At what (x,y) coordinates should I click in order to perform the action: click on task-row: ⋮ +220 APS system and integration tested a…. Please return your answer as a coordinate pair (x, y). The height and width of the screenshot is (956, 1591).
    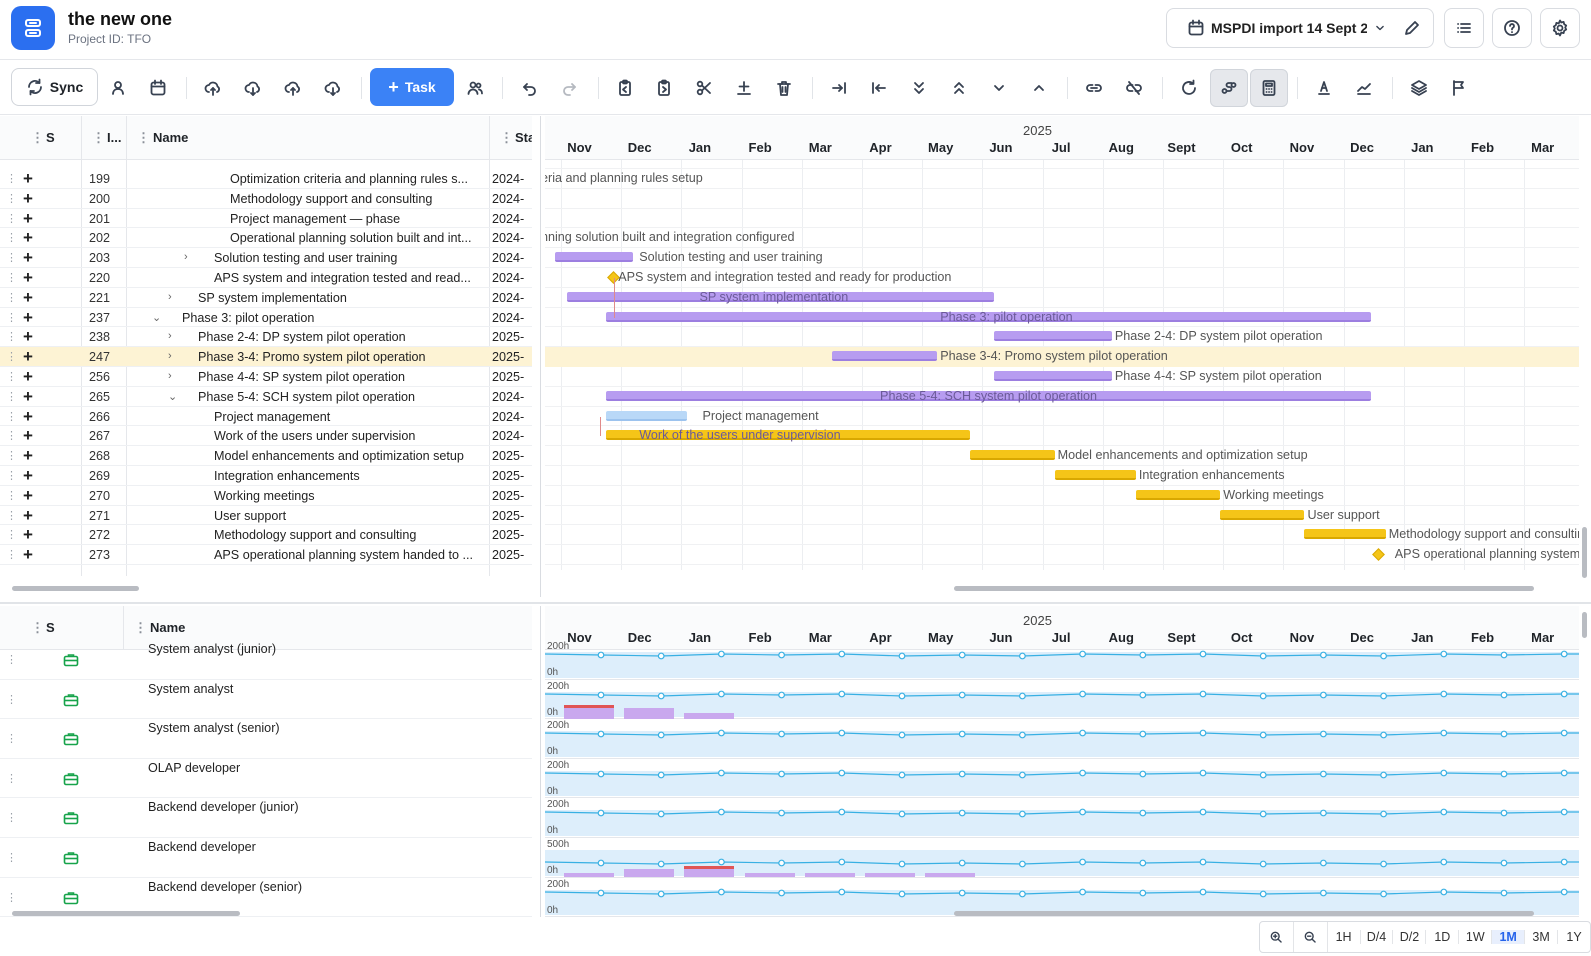
    Looking at the image, I should click on (266, 278).